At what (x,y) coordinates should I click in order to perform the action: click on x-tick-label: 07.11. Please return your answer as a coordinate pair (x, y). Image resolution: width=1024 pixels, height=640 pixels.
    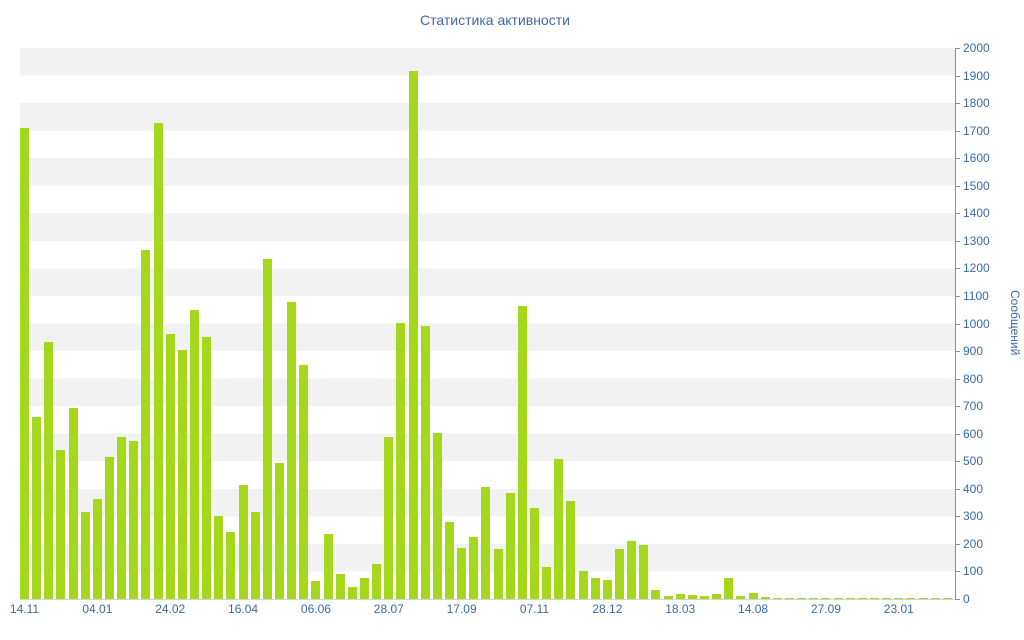
    Looking at the image, I should click on (534, 609).